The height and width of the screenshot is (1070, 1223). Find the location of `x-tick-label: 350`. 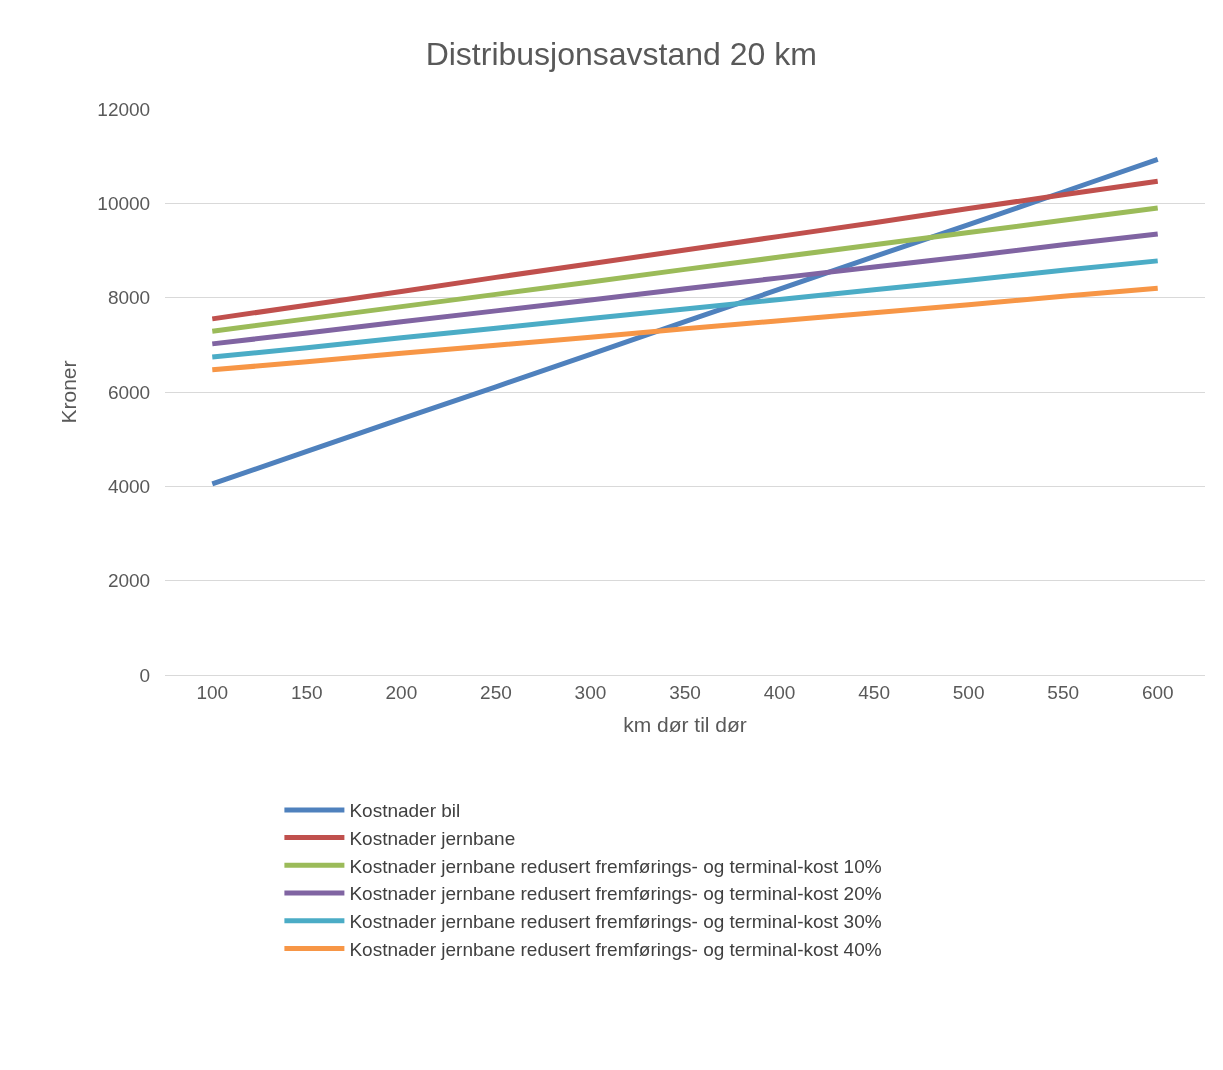

x-tick-label: 350 is located at coordinates (685, 692).